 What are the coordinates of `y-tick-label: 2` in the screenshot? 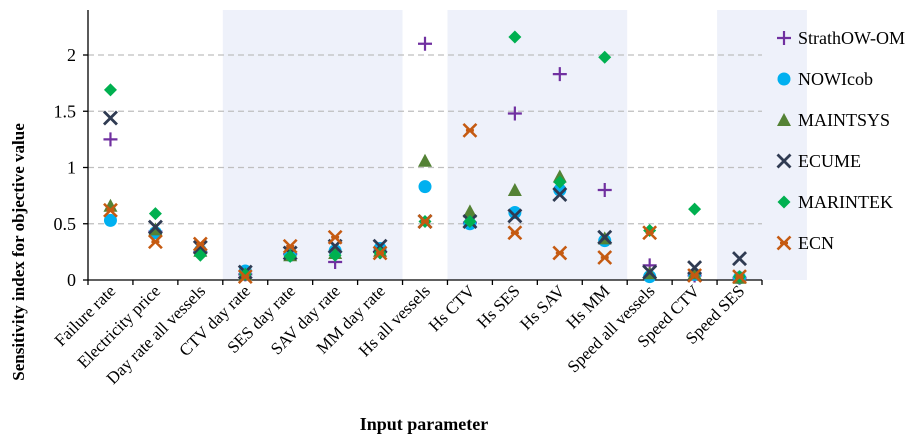 It's located at (71, 55).